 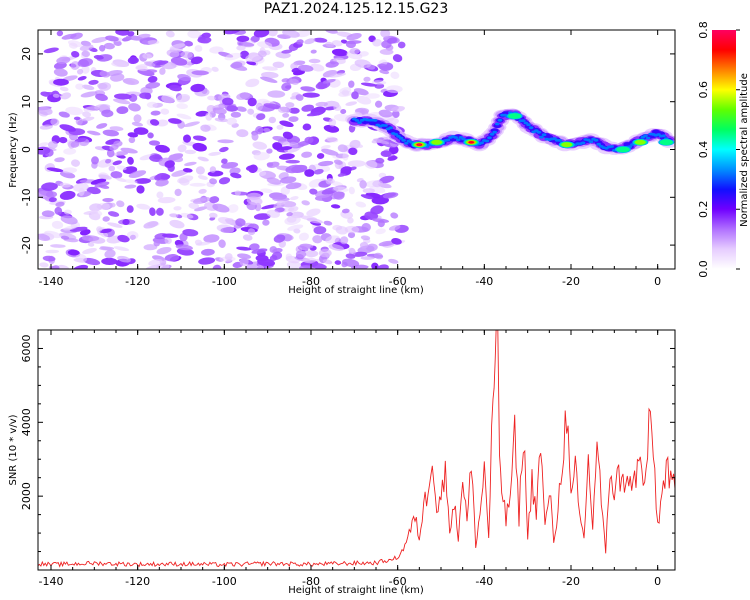 I want to click on x-tick-label: -60, so click(x=398, y=281).